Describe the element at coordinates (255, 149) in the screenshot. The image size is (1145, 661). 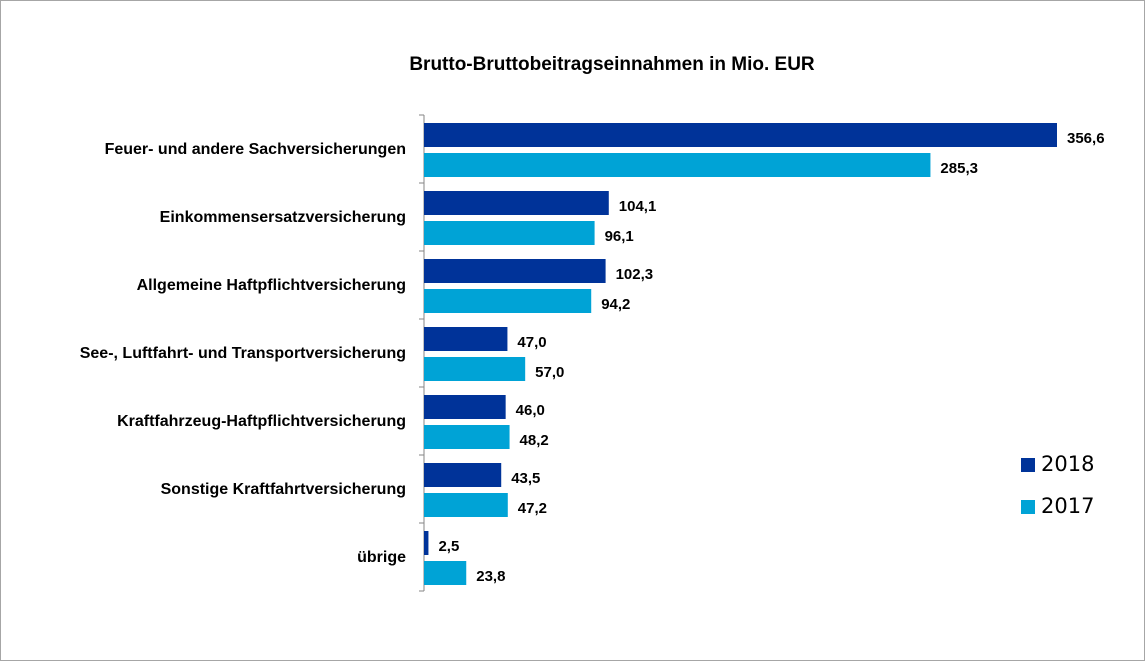
I see `category-label: Feuer- und andere Sachversicherungen` at that location.